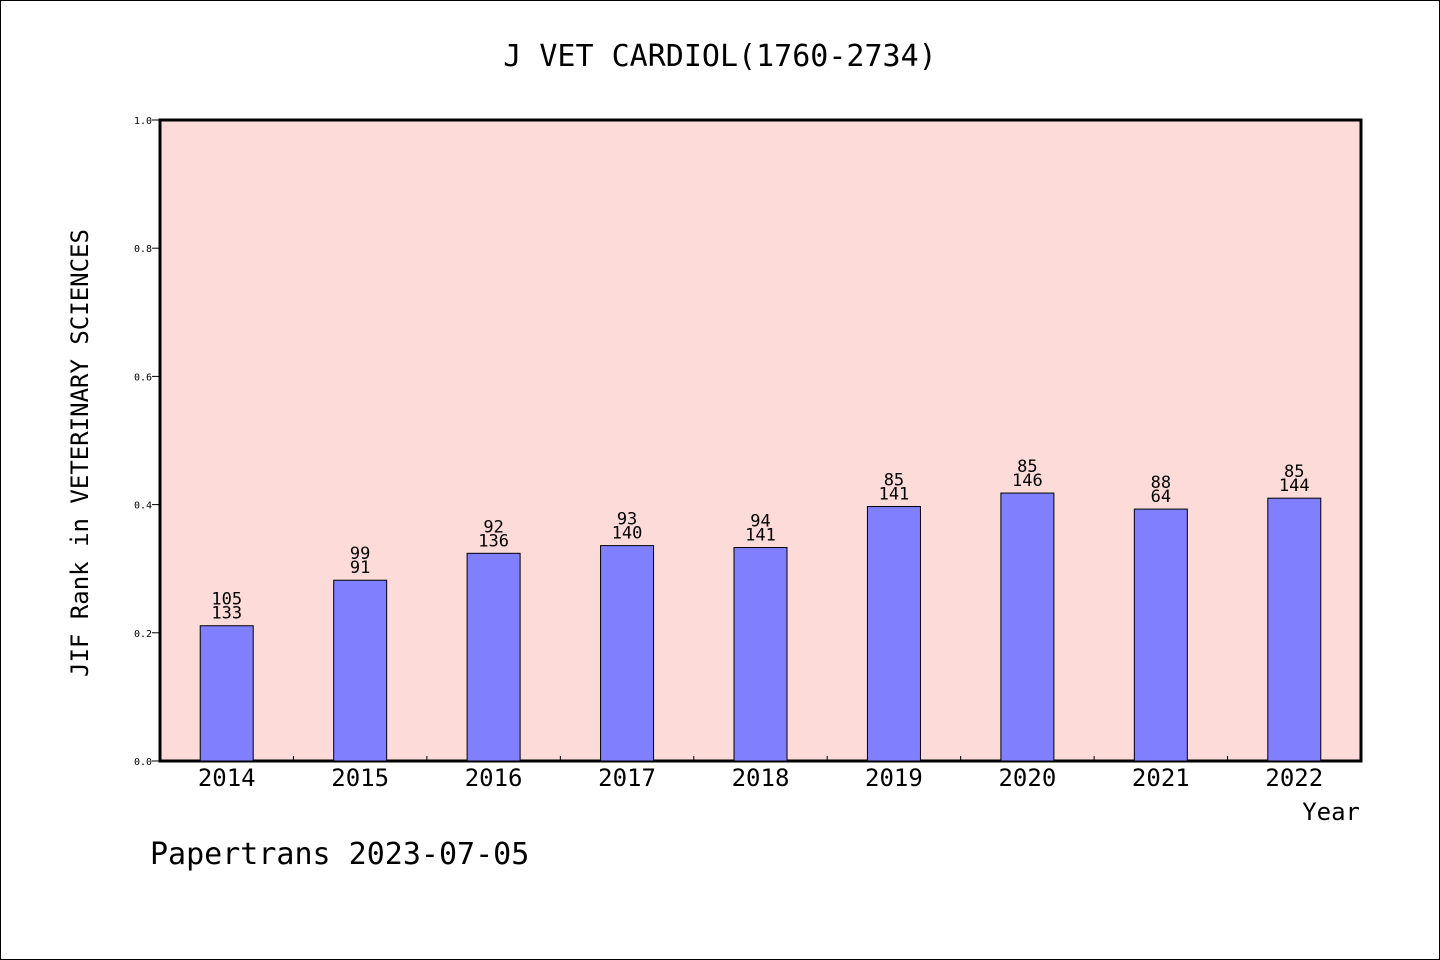  I want to click on x-tick-label: 2019, so click(894, 778).